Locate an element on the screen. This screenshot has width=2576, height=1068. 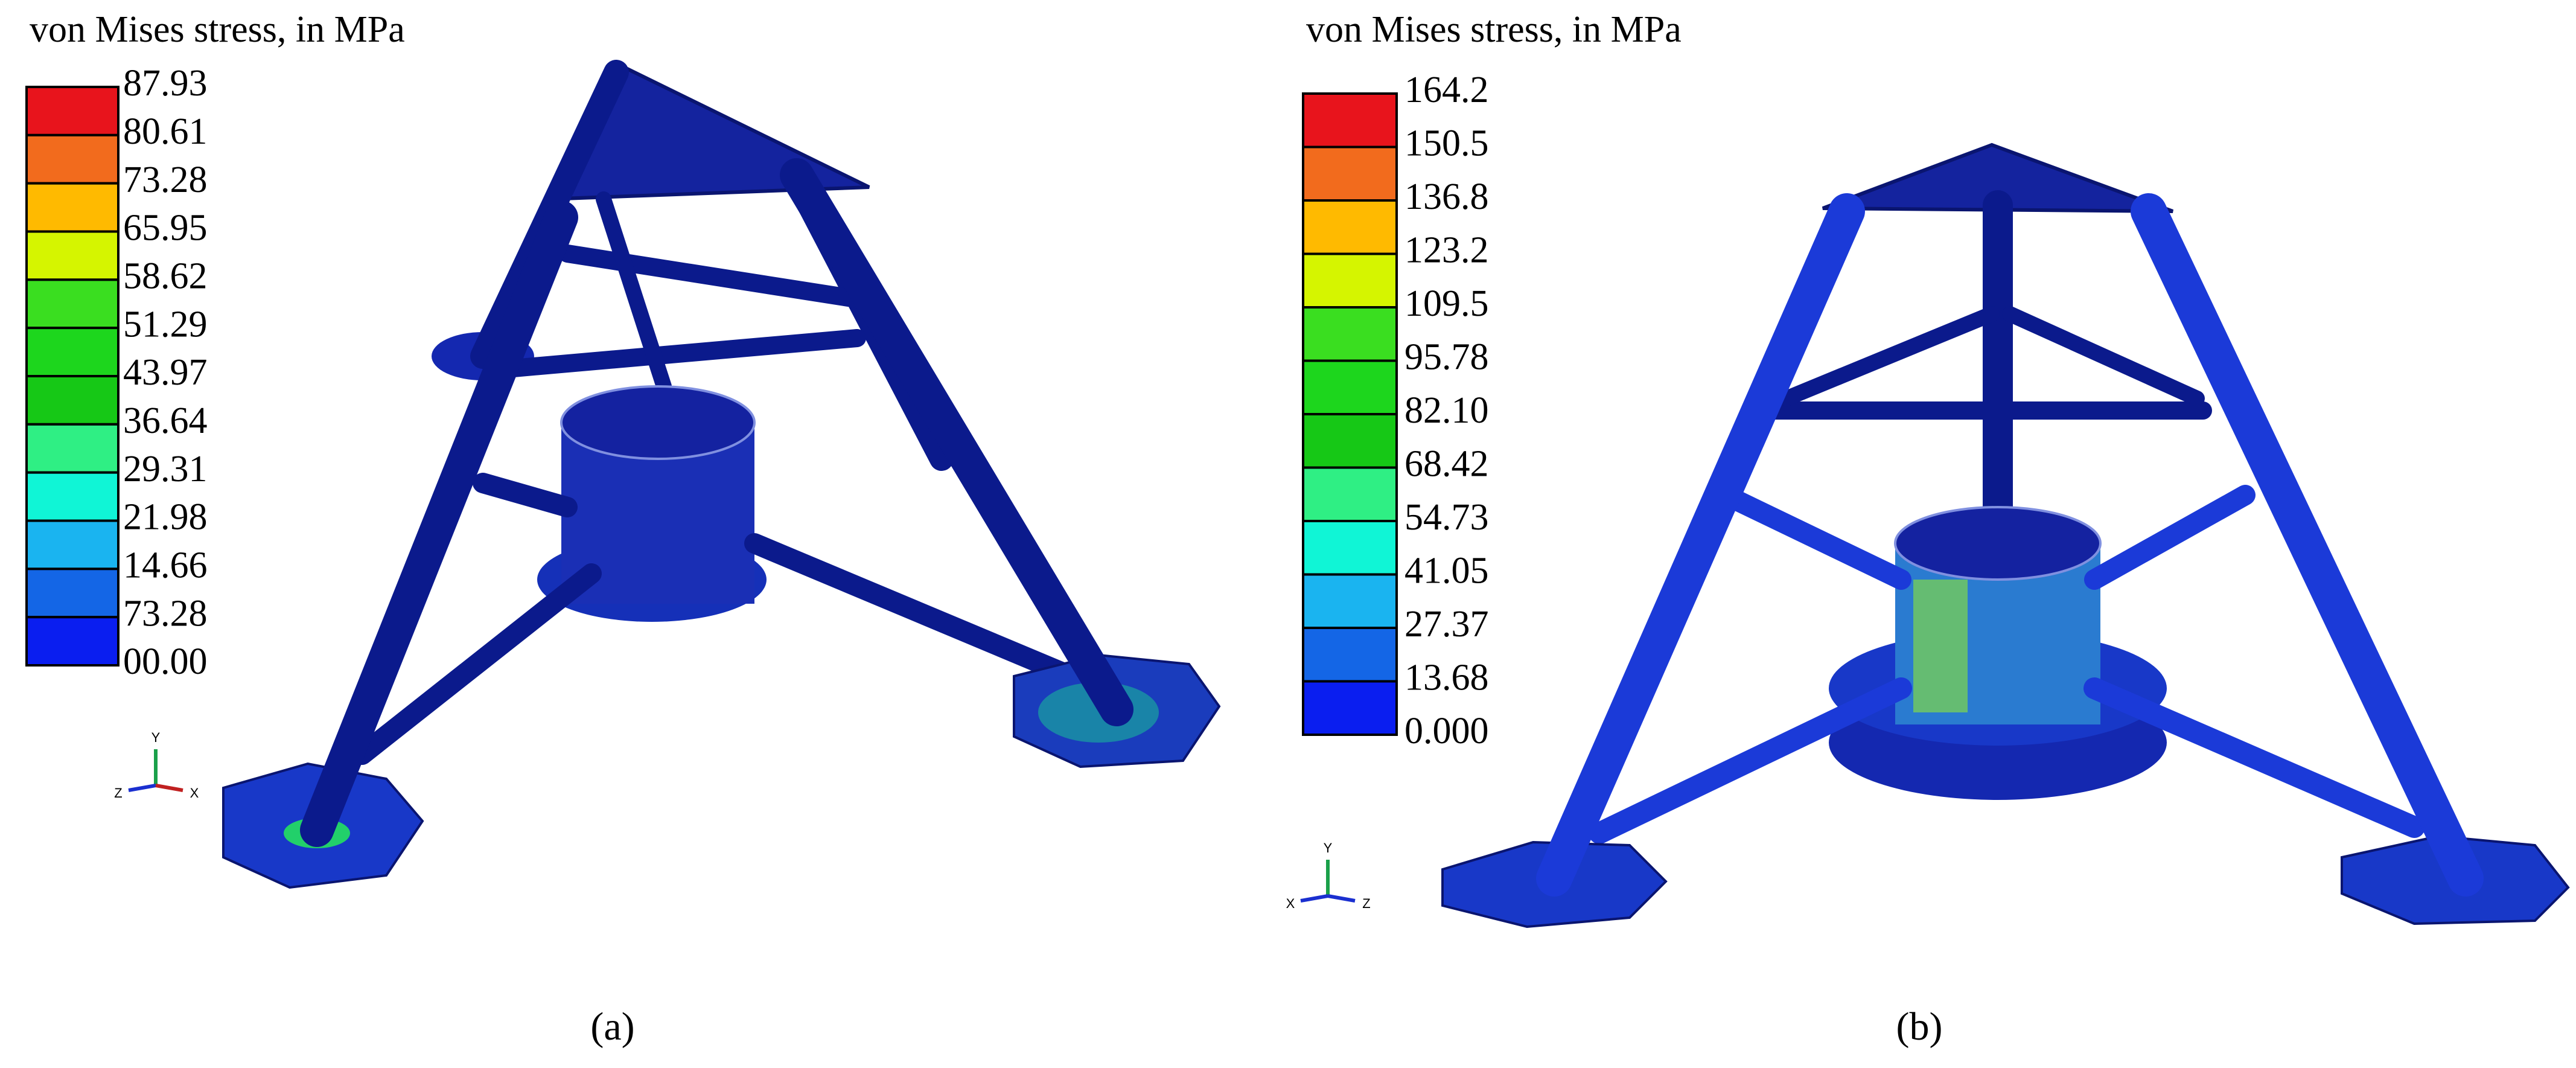
legend-label: 14.66 is located at coordinates (165, 565).